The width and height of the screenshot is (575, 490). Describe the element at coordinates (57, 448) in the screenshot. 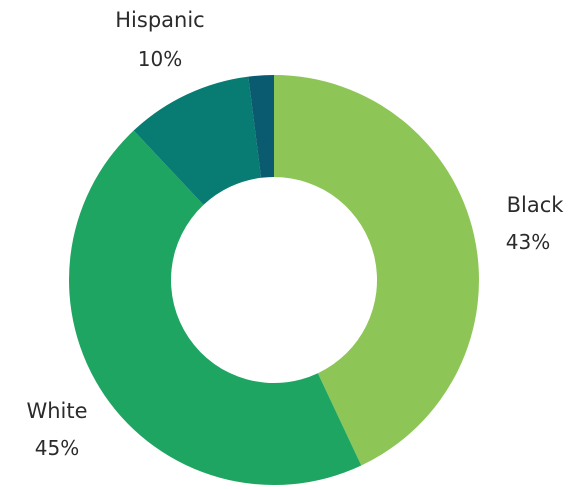

I see `slice-value-white: 45%` at that location.